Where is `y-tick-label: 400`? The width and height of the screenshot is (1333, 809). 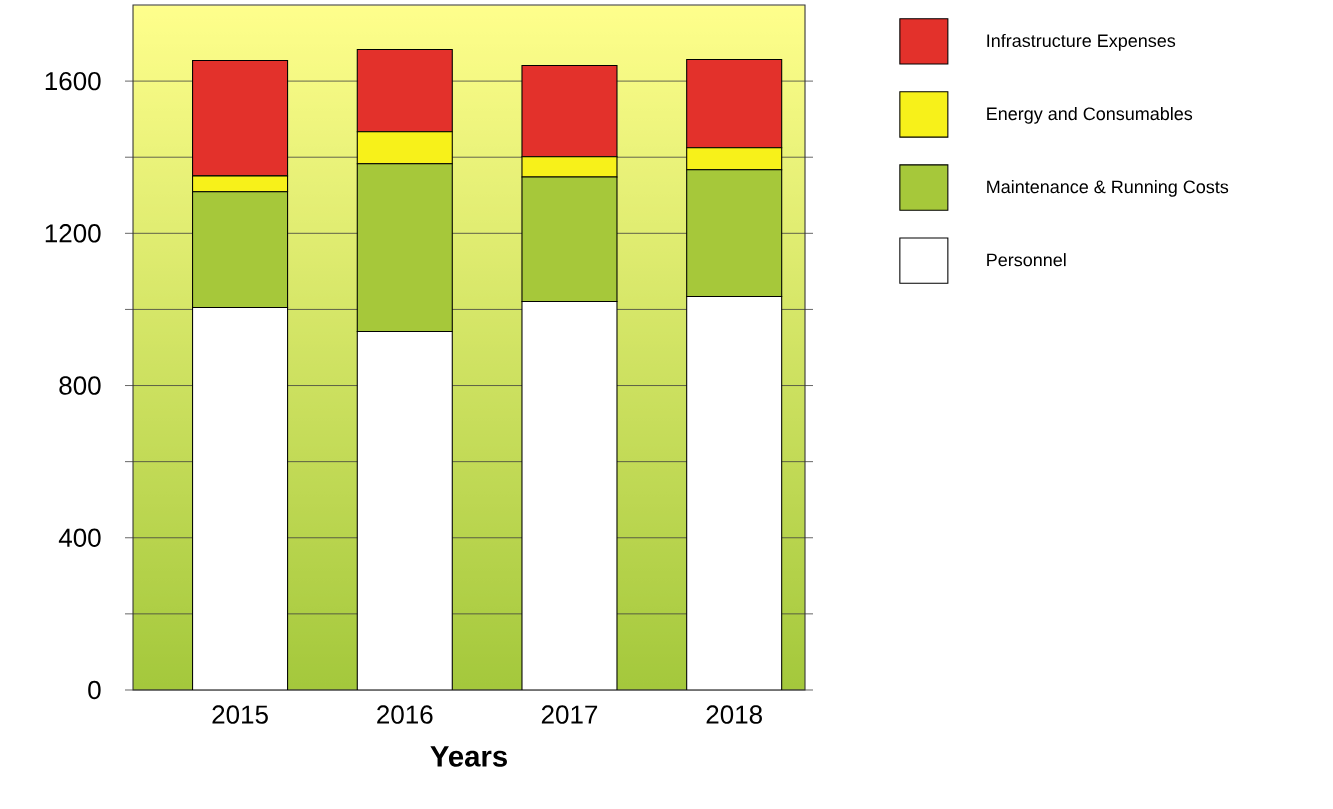 y-tick-label: 400 is located at coordinates (79, 537).